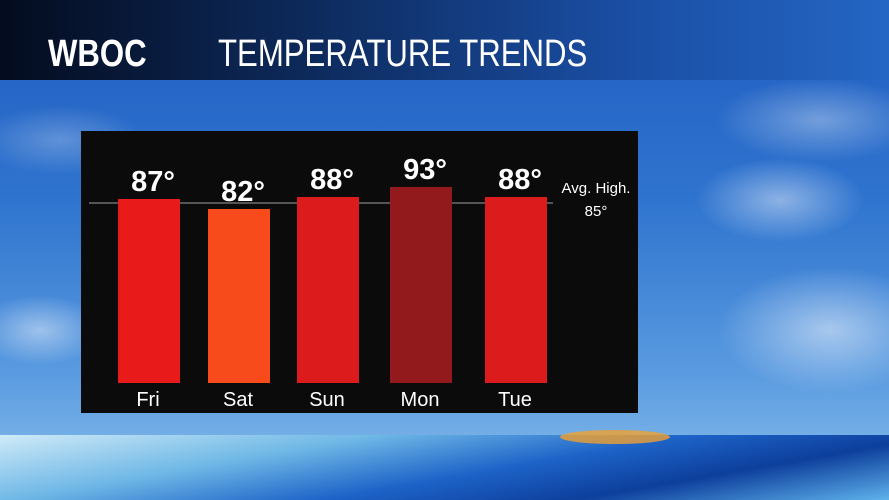 Image resolution: width=889 pixels, height=500 pixels. What do you see at coordinates (239, 296) in the screenshot?
I see `bar-sat` at bounding box center [239, 296].